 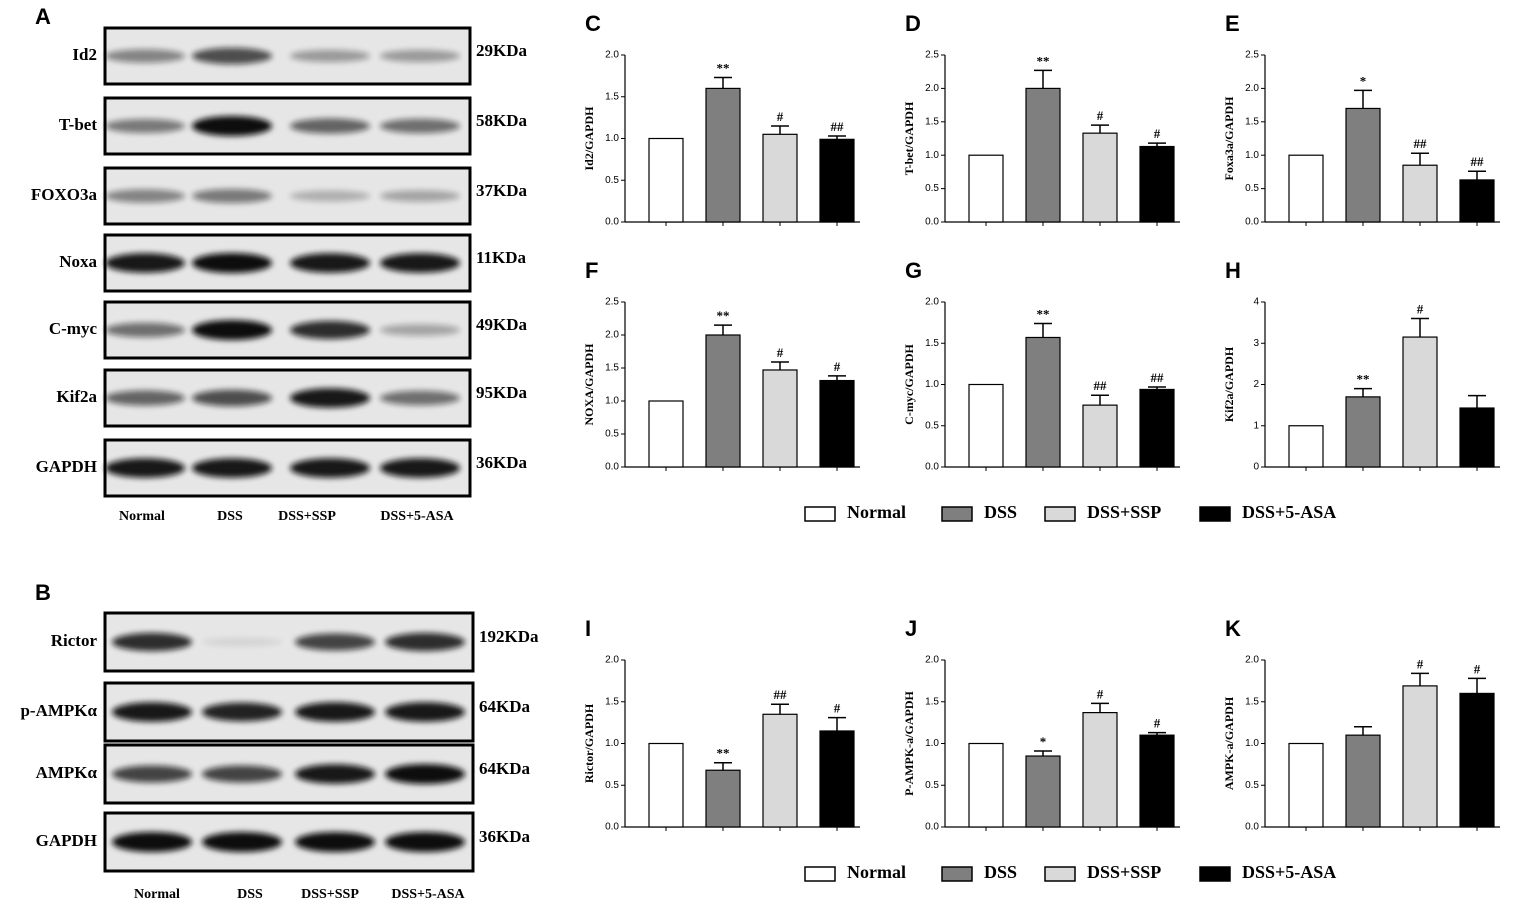 I want to click on protein-label: T-bet, so click(x=78, y=124).